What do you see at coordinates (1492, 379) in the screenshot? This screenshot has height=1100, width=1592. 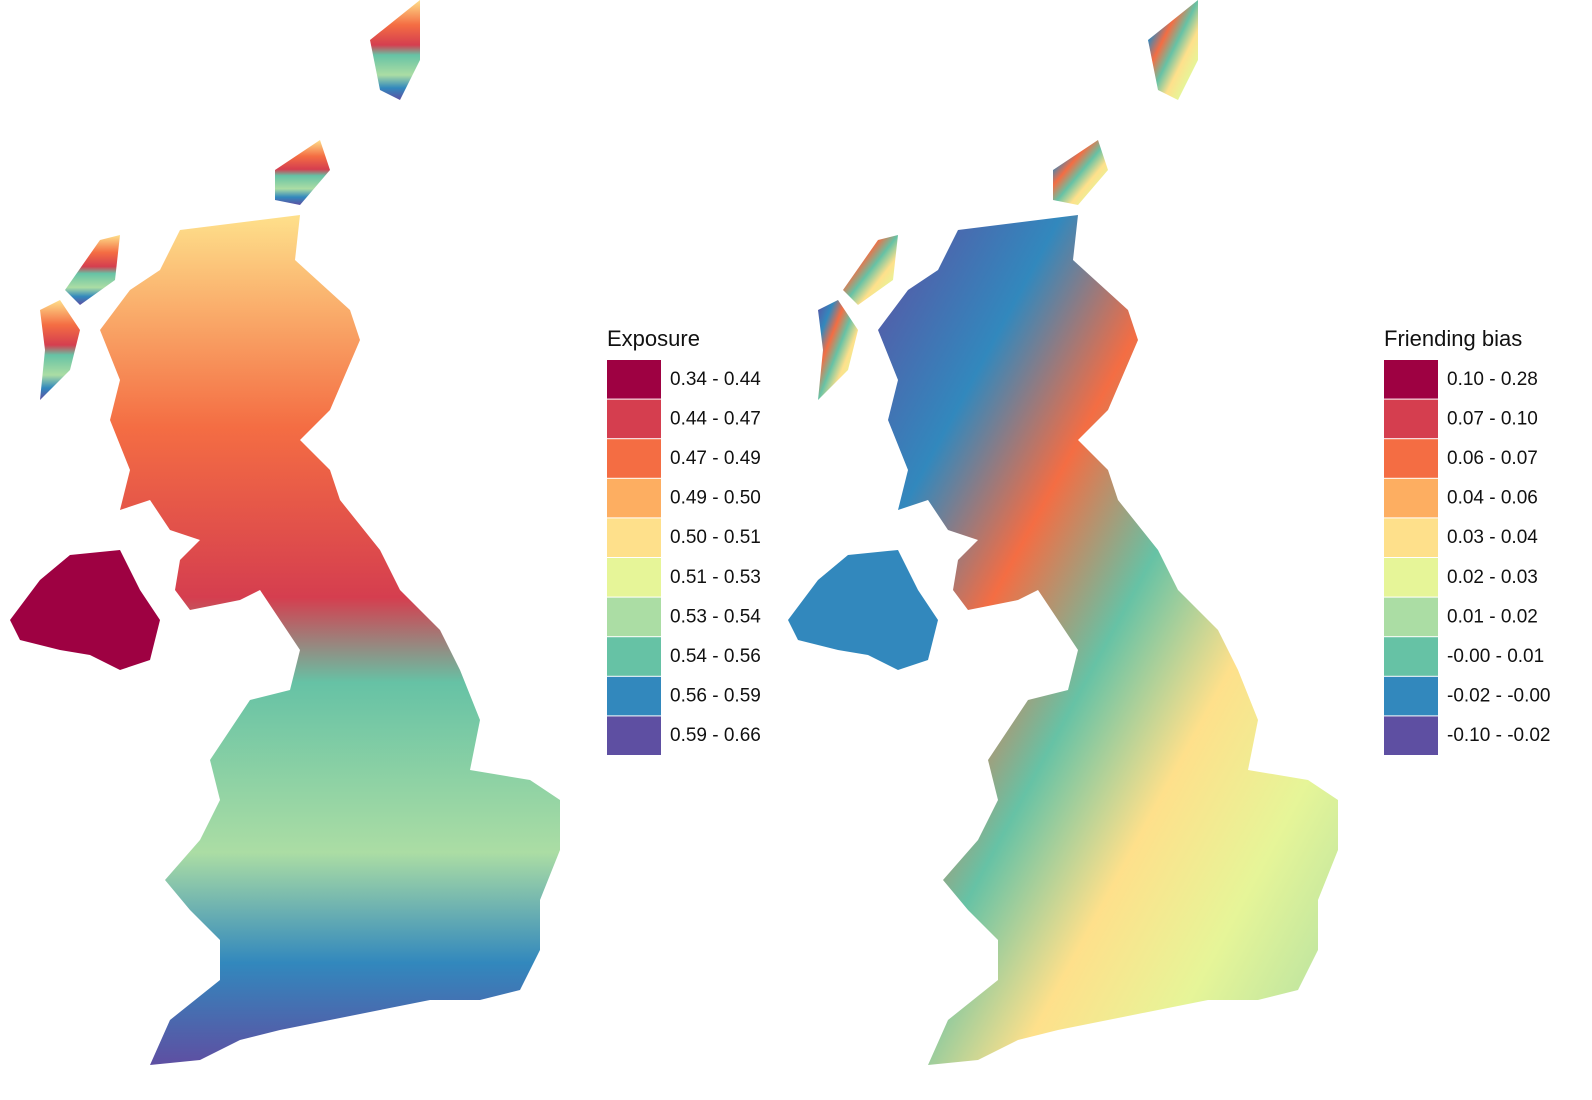 I see `legend-label: 0.10 - 0.28` at bounding box center [1492, 379].